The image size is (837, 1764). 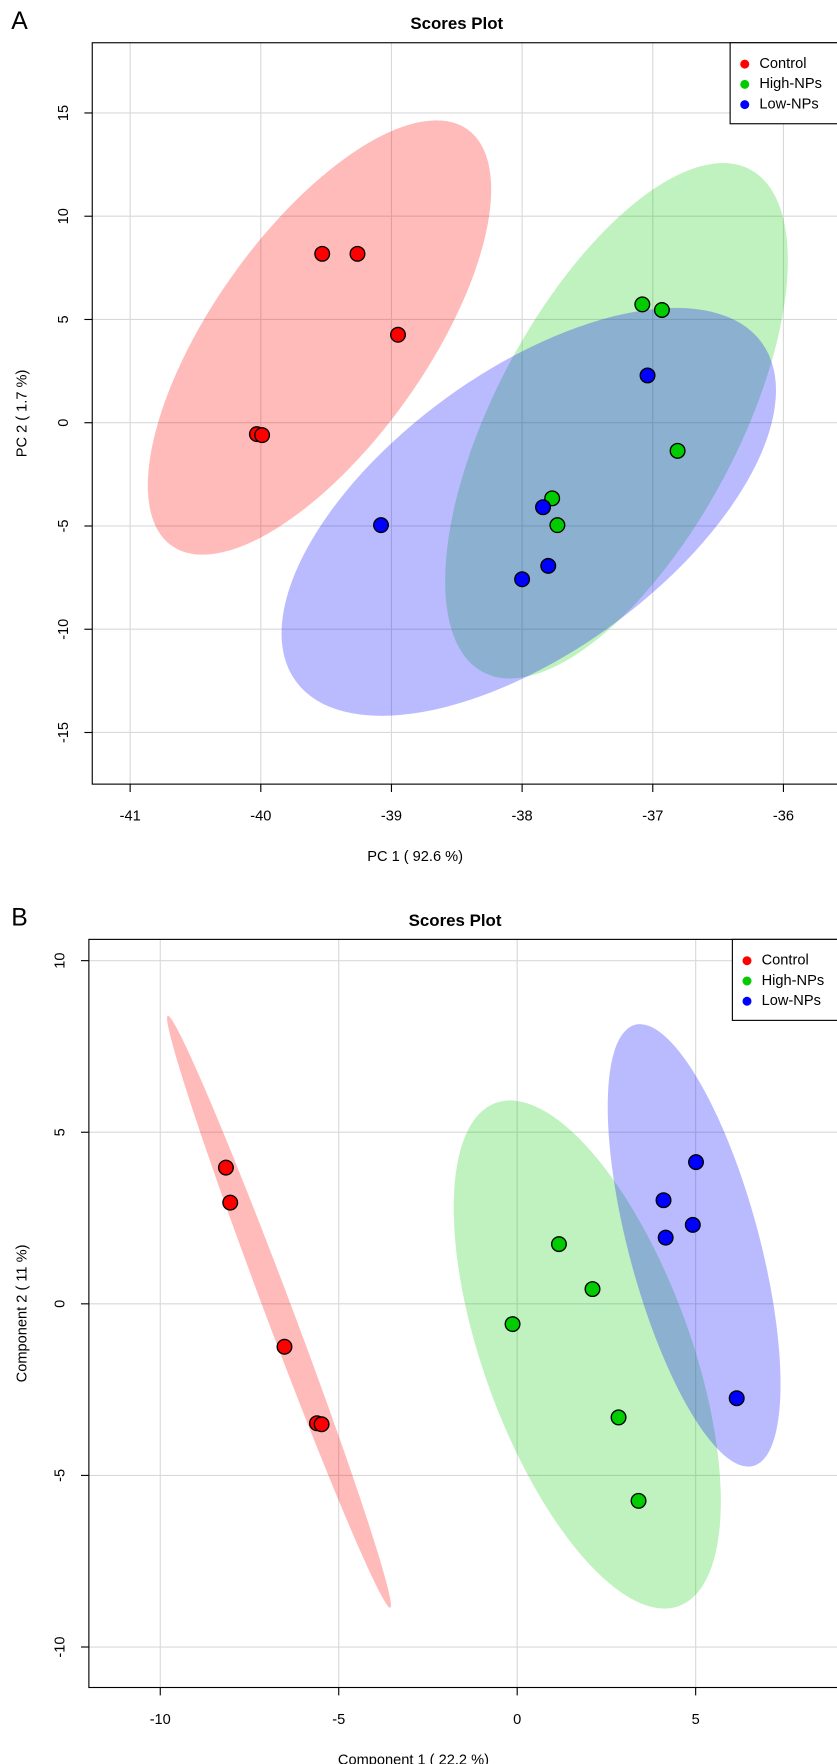 What do you see at coordinates (783, 817) in the screenshot?
I see `x-tick-label: -36` at bounding box center [783, 817].